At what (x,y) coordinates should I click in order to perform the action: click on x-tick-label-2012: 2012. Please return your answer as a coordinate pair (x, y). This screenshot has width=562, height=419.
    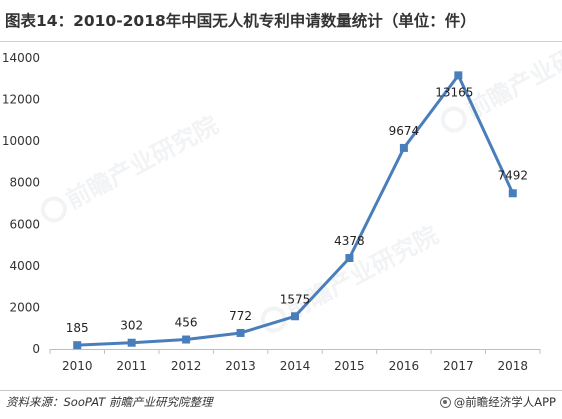
    Looking at the image, I should click on (186, 366).